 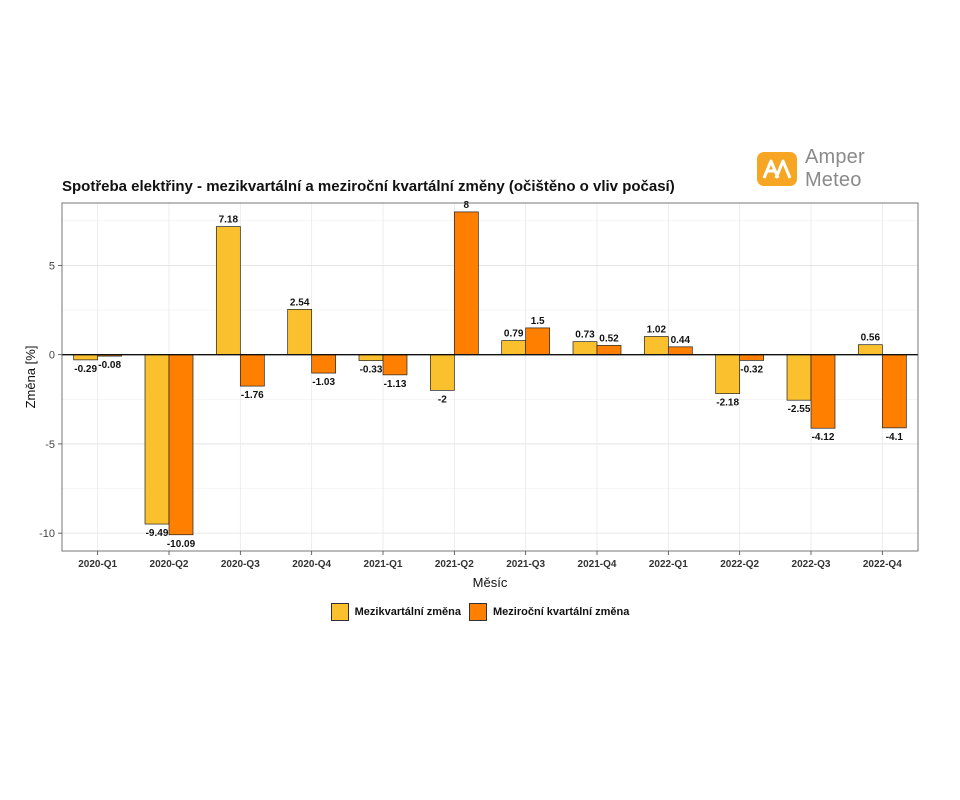 I want to click on data-label: -2, so click(x=442, y=399).